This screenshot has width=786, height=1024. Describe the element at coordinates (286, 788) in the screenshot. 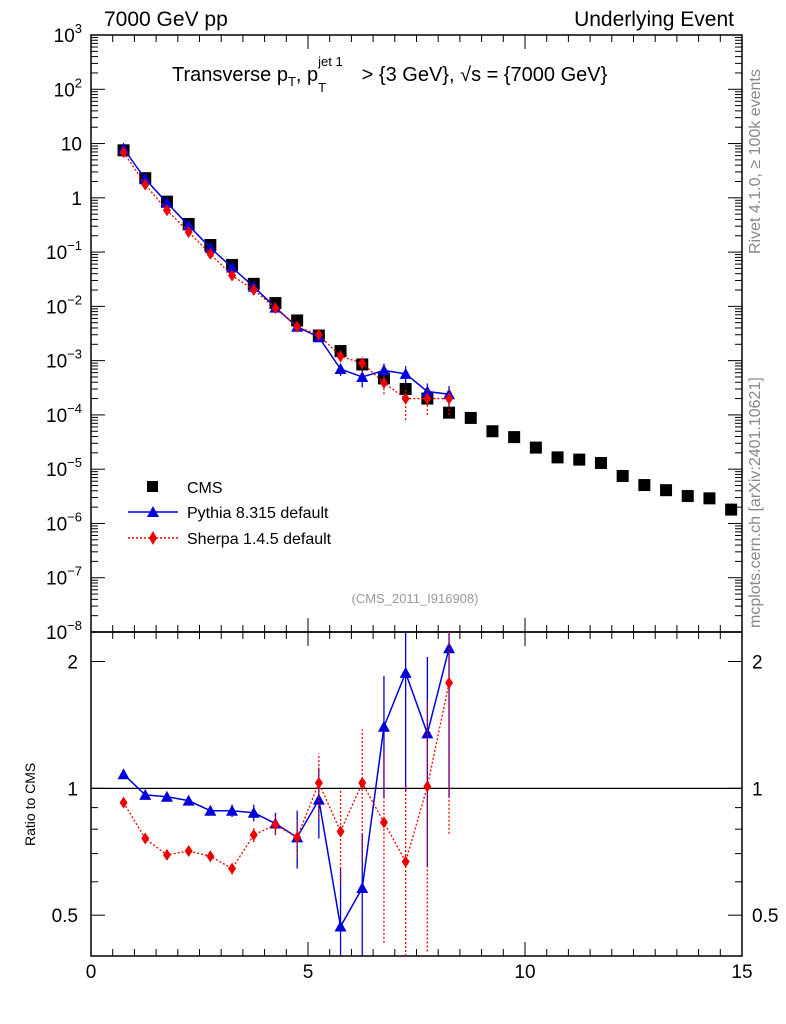

I see `pythia-ratio-line` at that location.